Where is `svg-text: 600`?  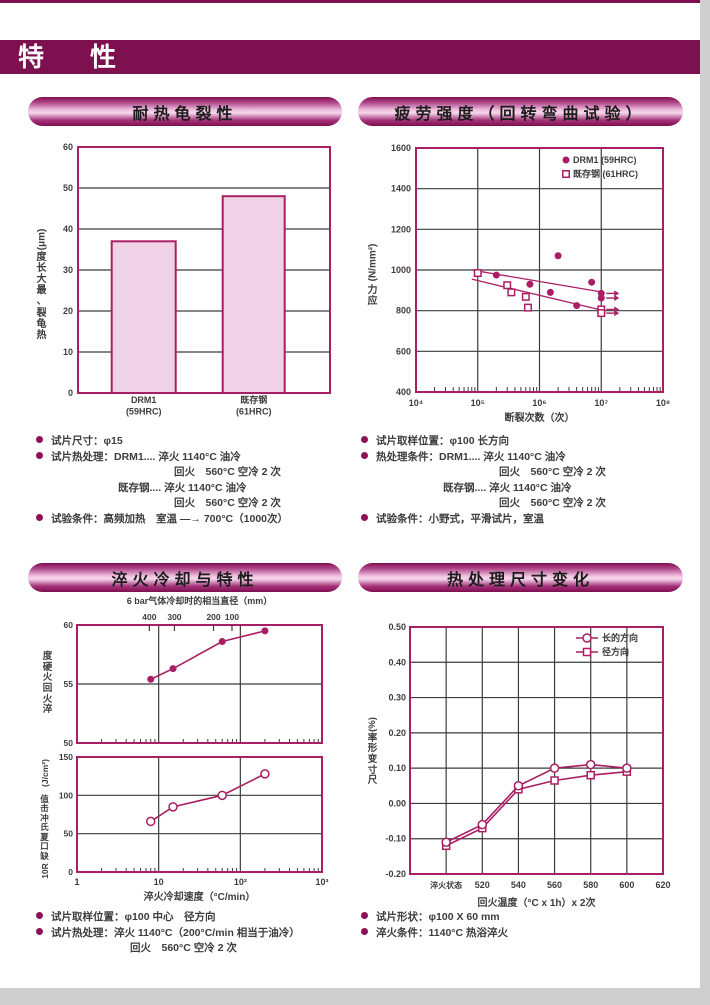 svg-text: 600 is located at coordinates (626, 885).